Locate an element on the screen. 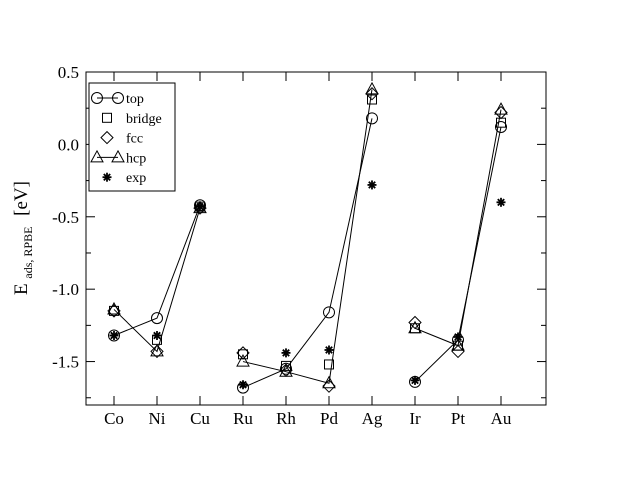  y-axis-label: E ads, RPBE [eV] is located at coordinates (24, 238).